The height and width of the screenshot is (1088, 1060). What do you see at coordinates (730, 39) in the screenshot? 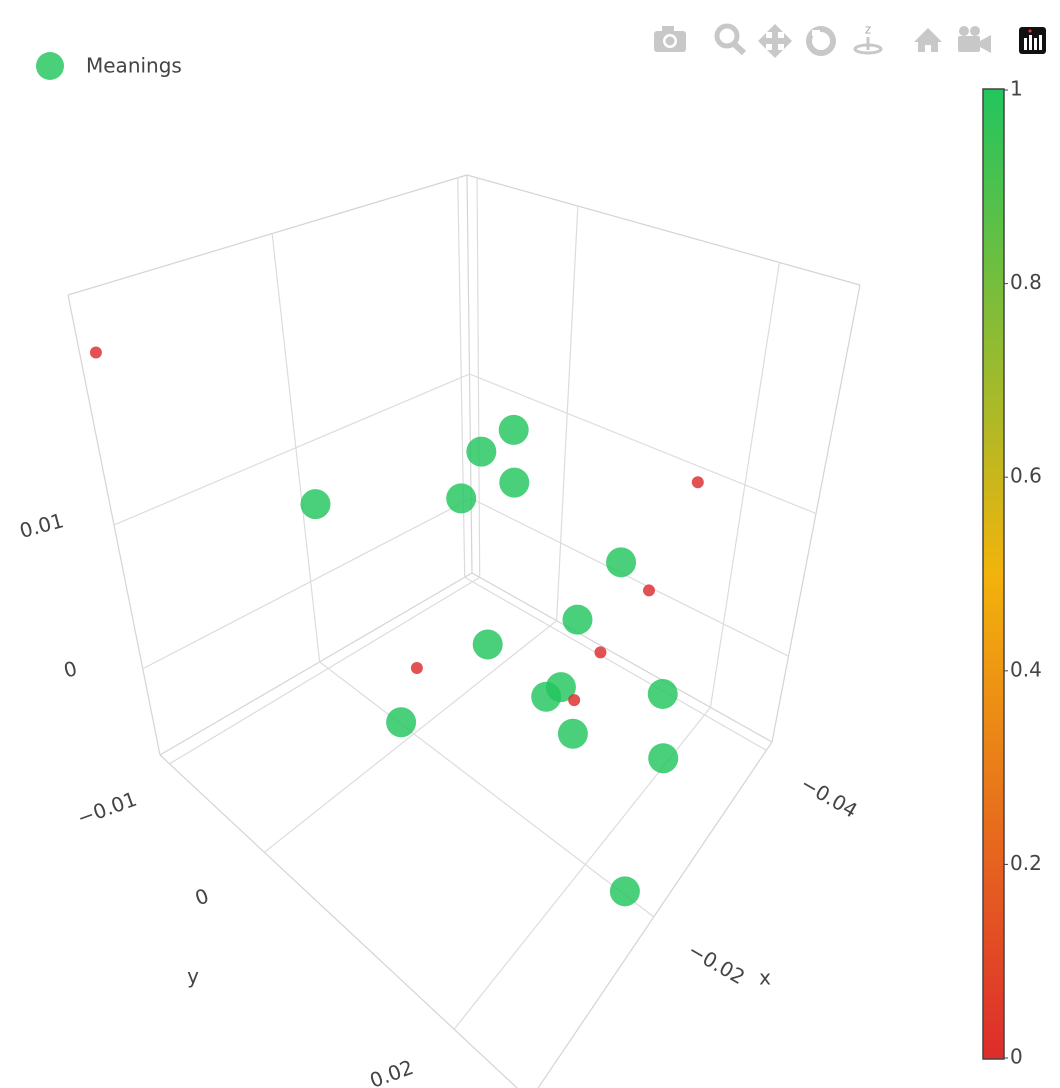
I see `zoom-button` at bounding box center [730, 39].